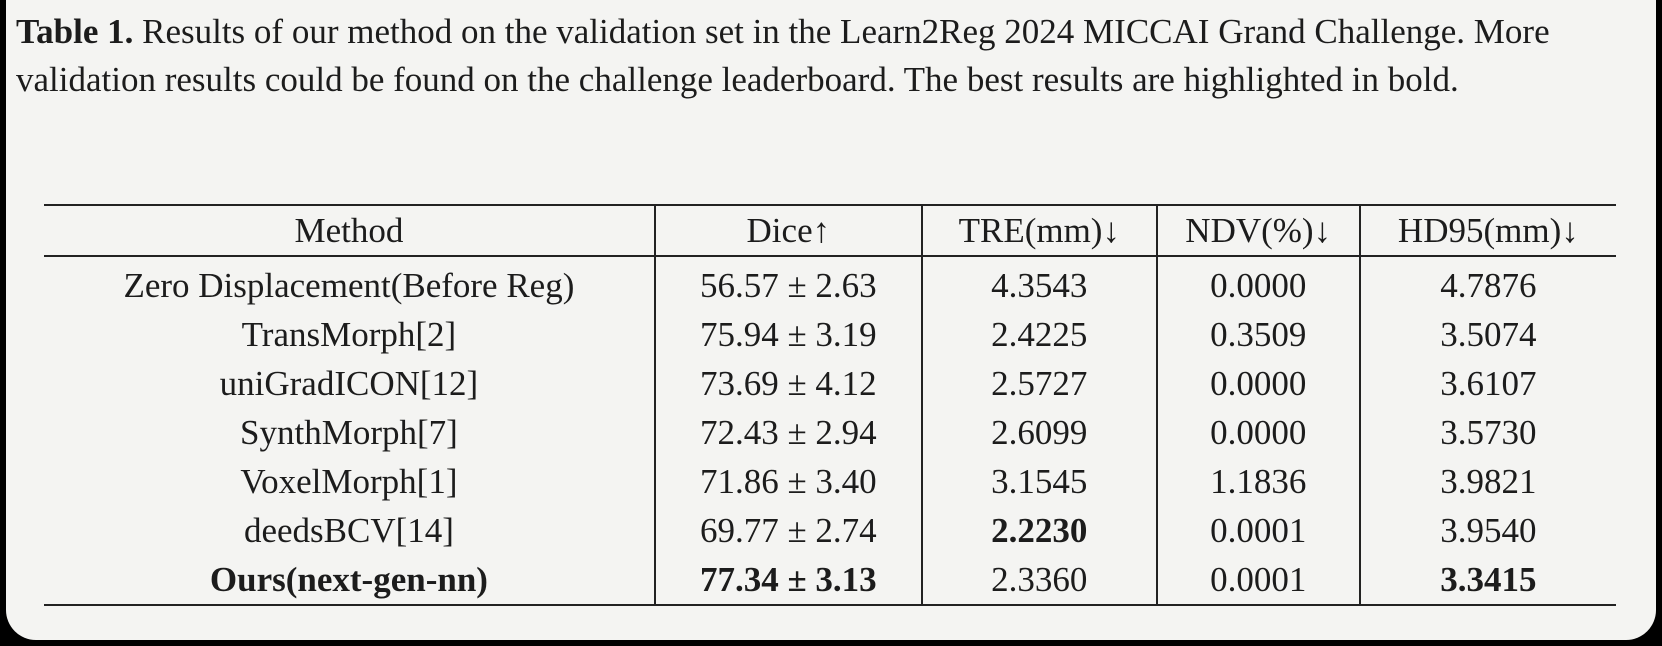 The height and width of the screenshot is (646, 1662). Describe the element at coordinates (787, 432) in the screenshot. I see `cell-dice: 72.43 ± 2.94` at that location.